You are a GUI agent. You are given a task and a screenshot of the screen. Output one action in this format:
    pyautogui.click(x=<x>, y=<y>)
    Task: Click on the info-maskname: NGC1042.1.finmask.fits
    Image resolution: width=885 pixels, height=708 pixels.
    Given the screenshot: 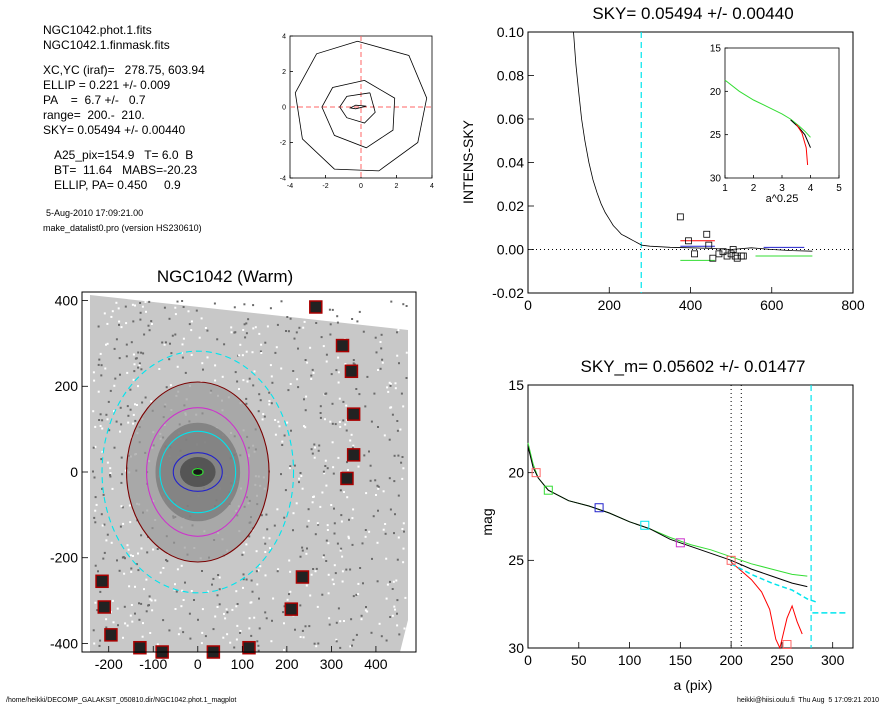 What is the action you would take?
    pyautogui.click(x=106, y=45)
    